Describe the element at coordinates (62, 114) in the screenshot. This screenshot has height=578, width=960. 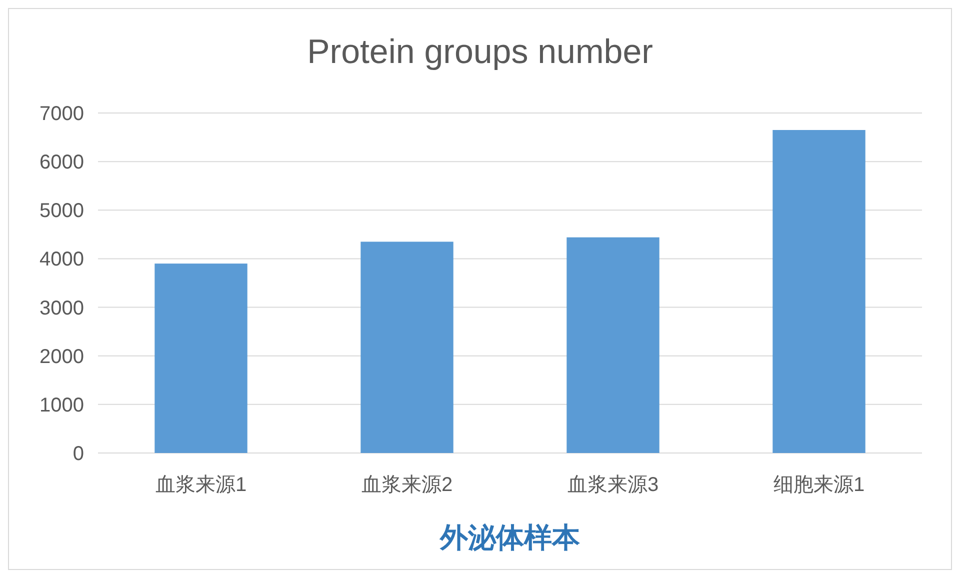
I see `y-tick-label: 7000` at that location.